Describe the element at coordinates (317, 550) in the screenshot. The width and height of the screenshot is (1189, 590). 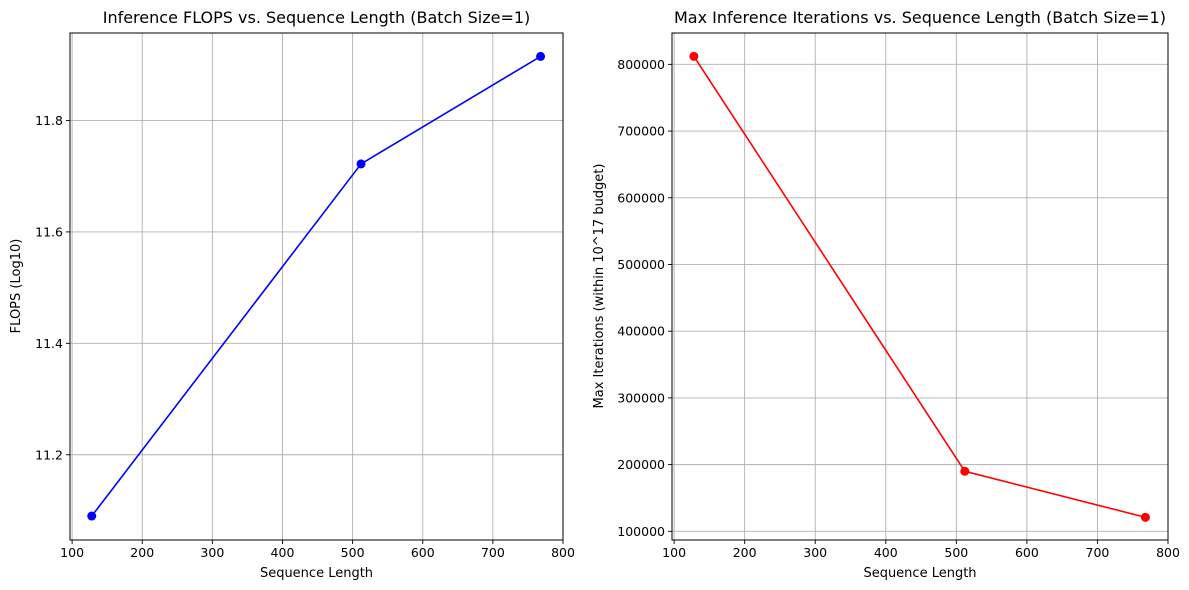
I see `flops-chart-x-ticks: 100 200 300 400 500 600 700 800` at that location.